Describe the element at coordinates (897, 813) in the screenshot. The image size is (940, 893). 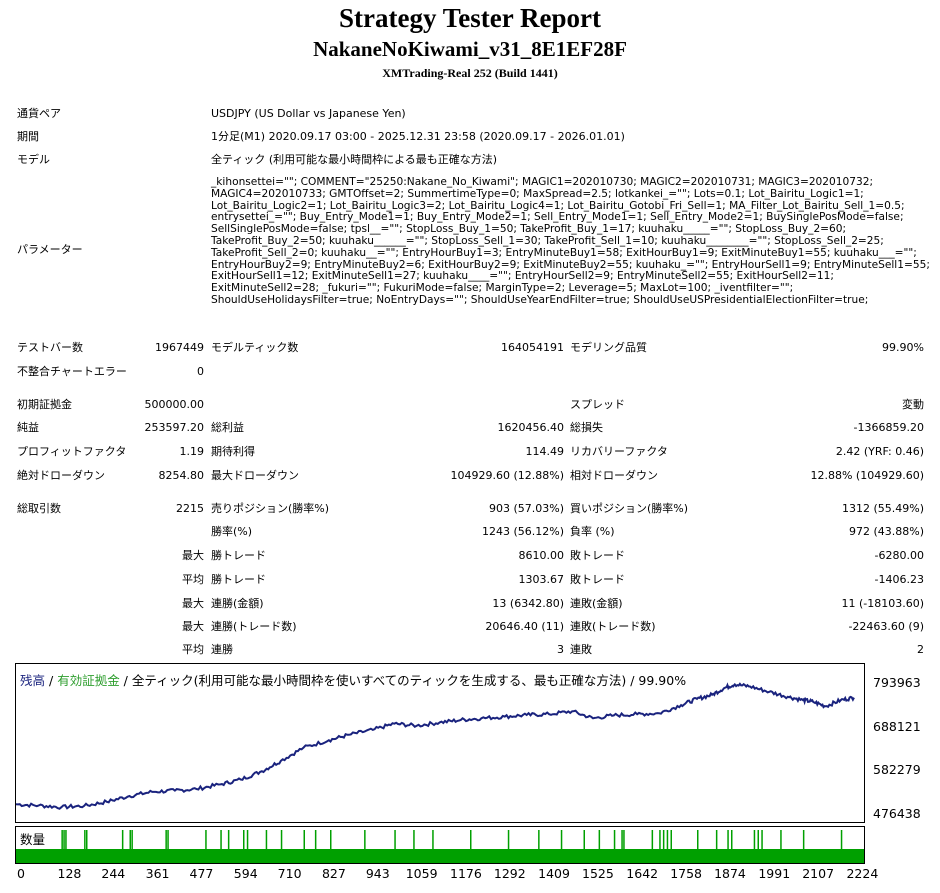
I see `y-tick-label: 476438` at that location.